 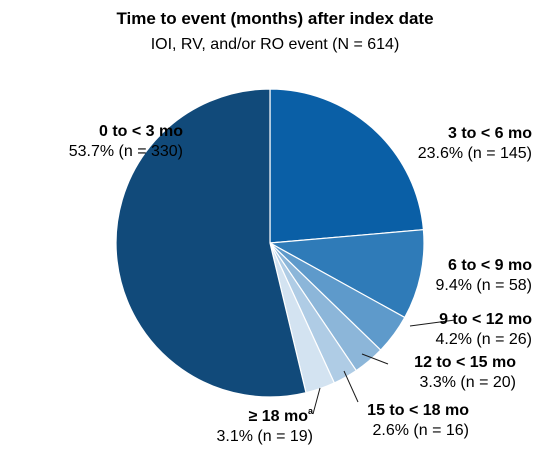 What do you see at coordinates (490, 133) in the screenshot?
I see `slice-label-0: 3 to < 6 mo` at bounding box center [490, 133].